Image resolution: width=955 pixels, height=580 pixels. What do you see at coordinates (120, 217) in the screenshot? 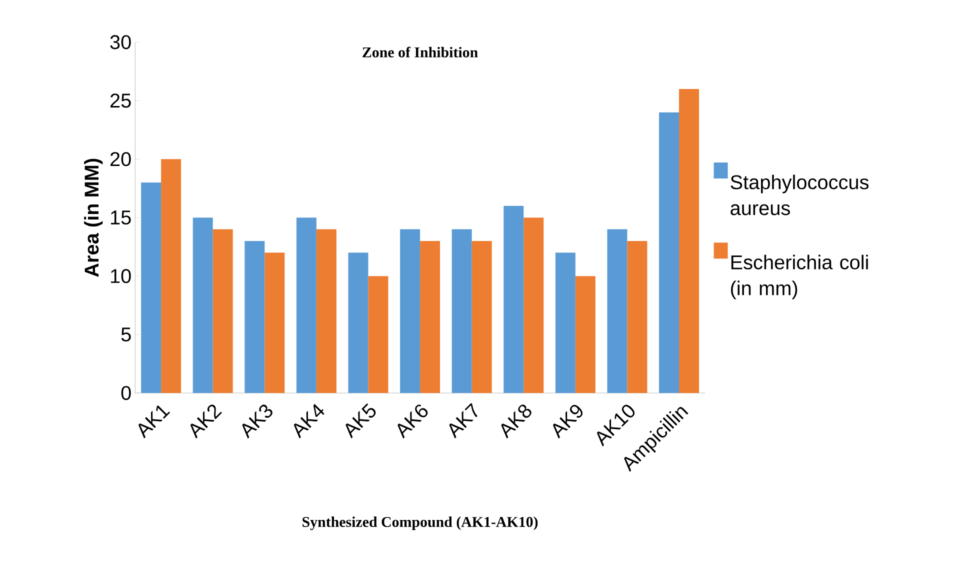
I see `y-tick-label: 15` at bounding box center [120, 217].